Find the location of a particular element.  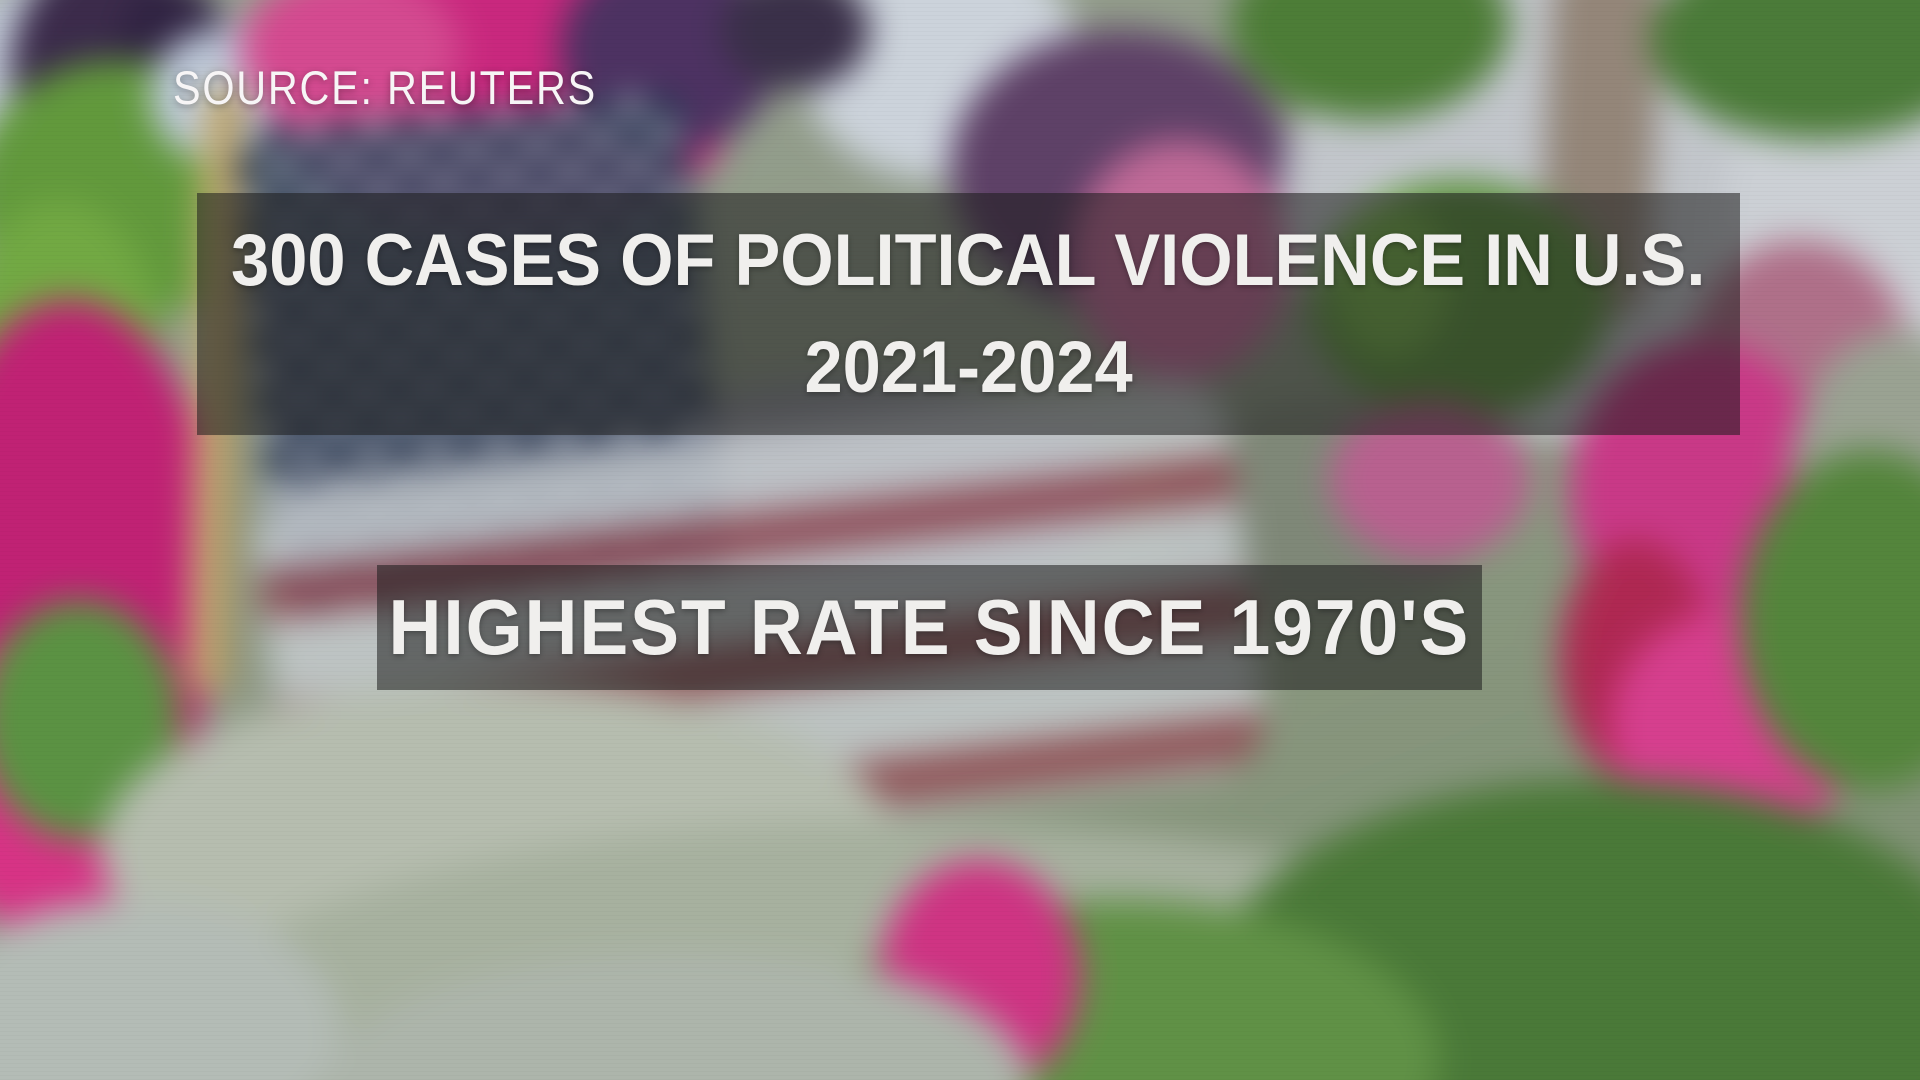

subheadline-text: HIGHEST RATE SINCE 1970'S is located at coordinates (929, 627).